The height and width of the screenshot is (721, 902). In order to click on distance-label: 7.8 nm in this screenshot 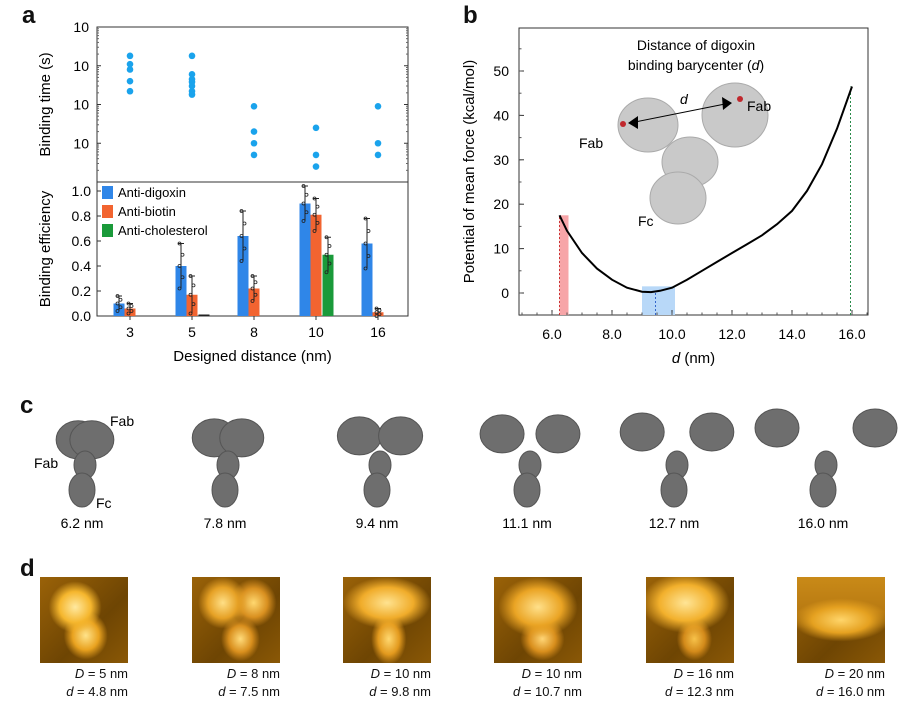, I will do `click(225, 523)`.